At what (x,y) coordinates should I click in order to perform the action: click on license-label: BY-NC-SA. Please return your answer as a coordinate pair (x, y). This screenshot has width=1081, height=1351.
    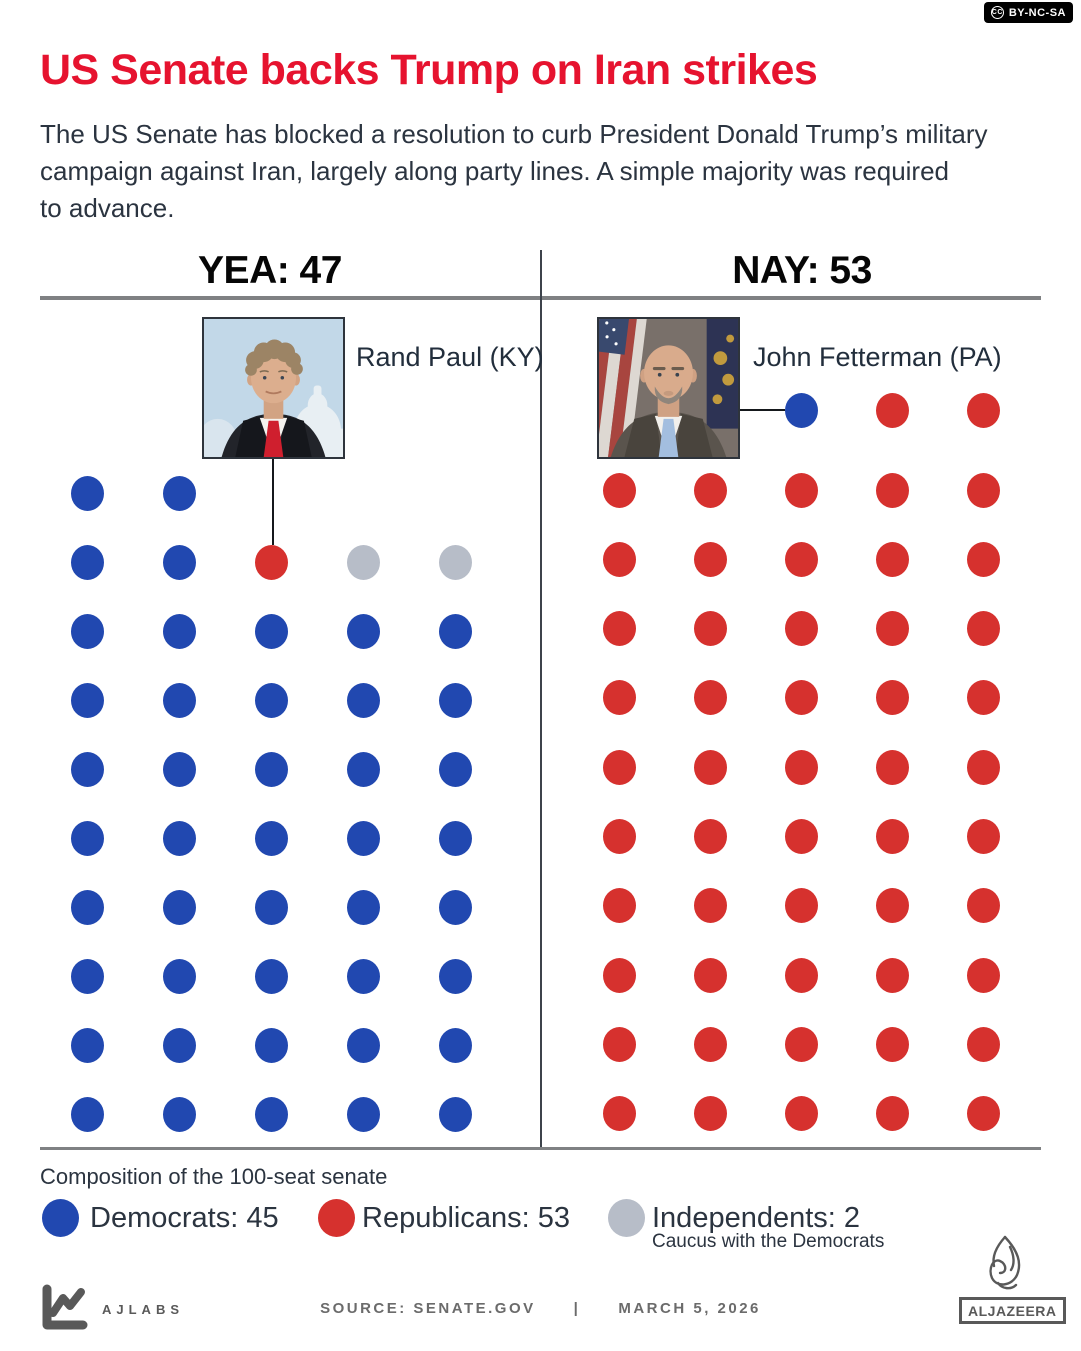
    Looking at the image, I should click on (1037, 12).